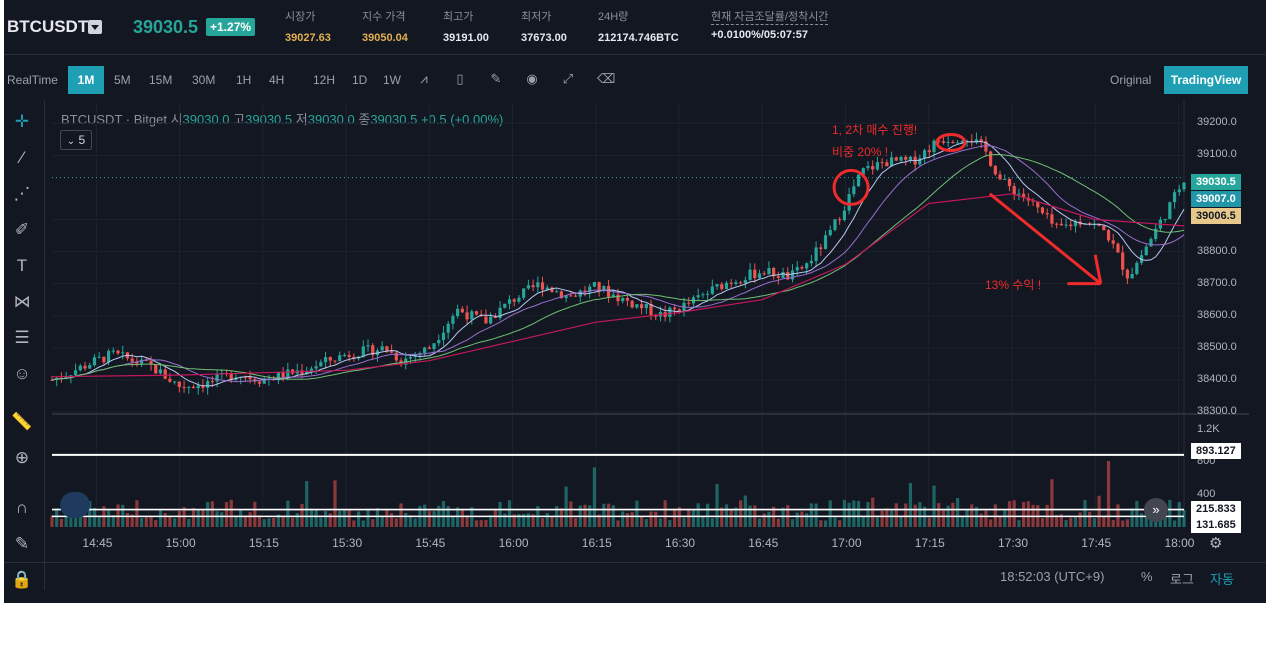 The width and height of the screenshot is (1275, 655). What do you see at coordinates (1156, 510) in the screenshot?
I see `scroll-right-icon: »` at bounding box center [1156, 510].